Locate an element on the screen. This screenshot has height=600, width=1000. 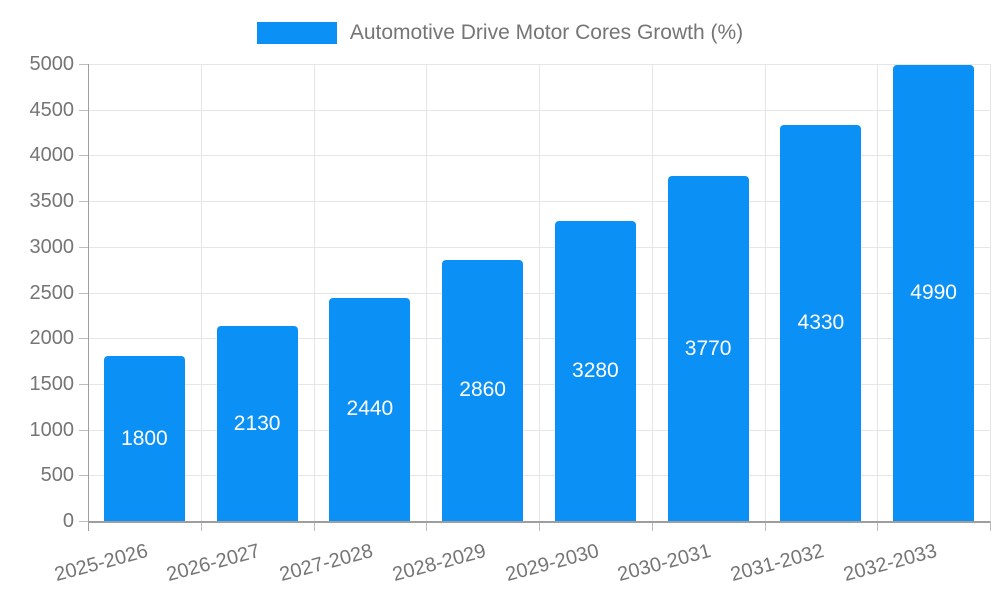
bar: 1800 is located at coordinates (144, 438).